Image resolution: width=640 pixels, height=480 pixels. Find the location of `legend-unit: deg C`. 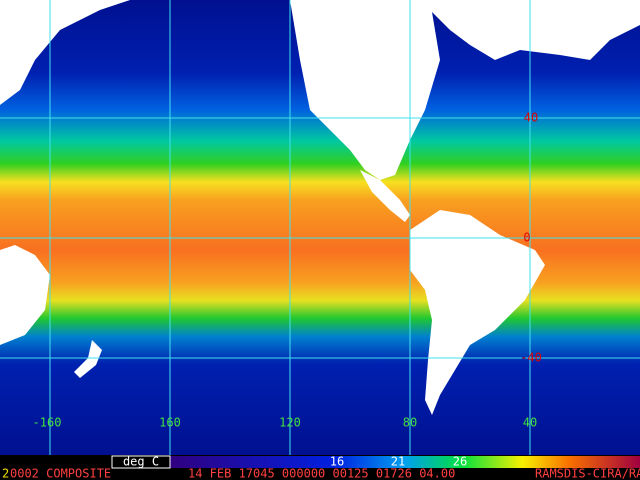

legend-unit: deg C is located at coordinates (141, 462).